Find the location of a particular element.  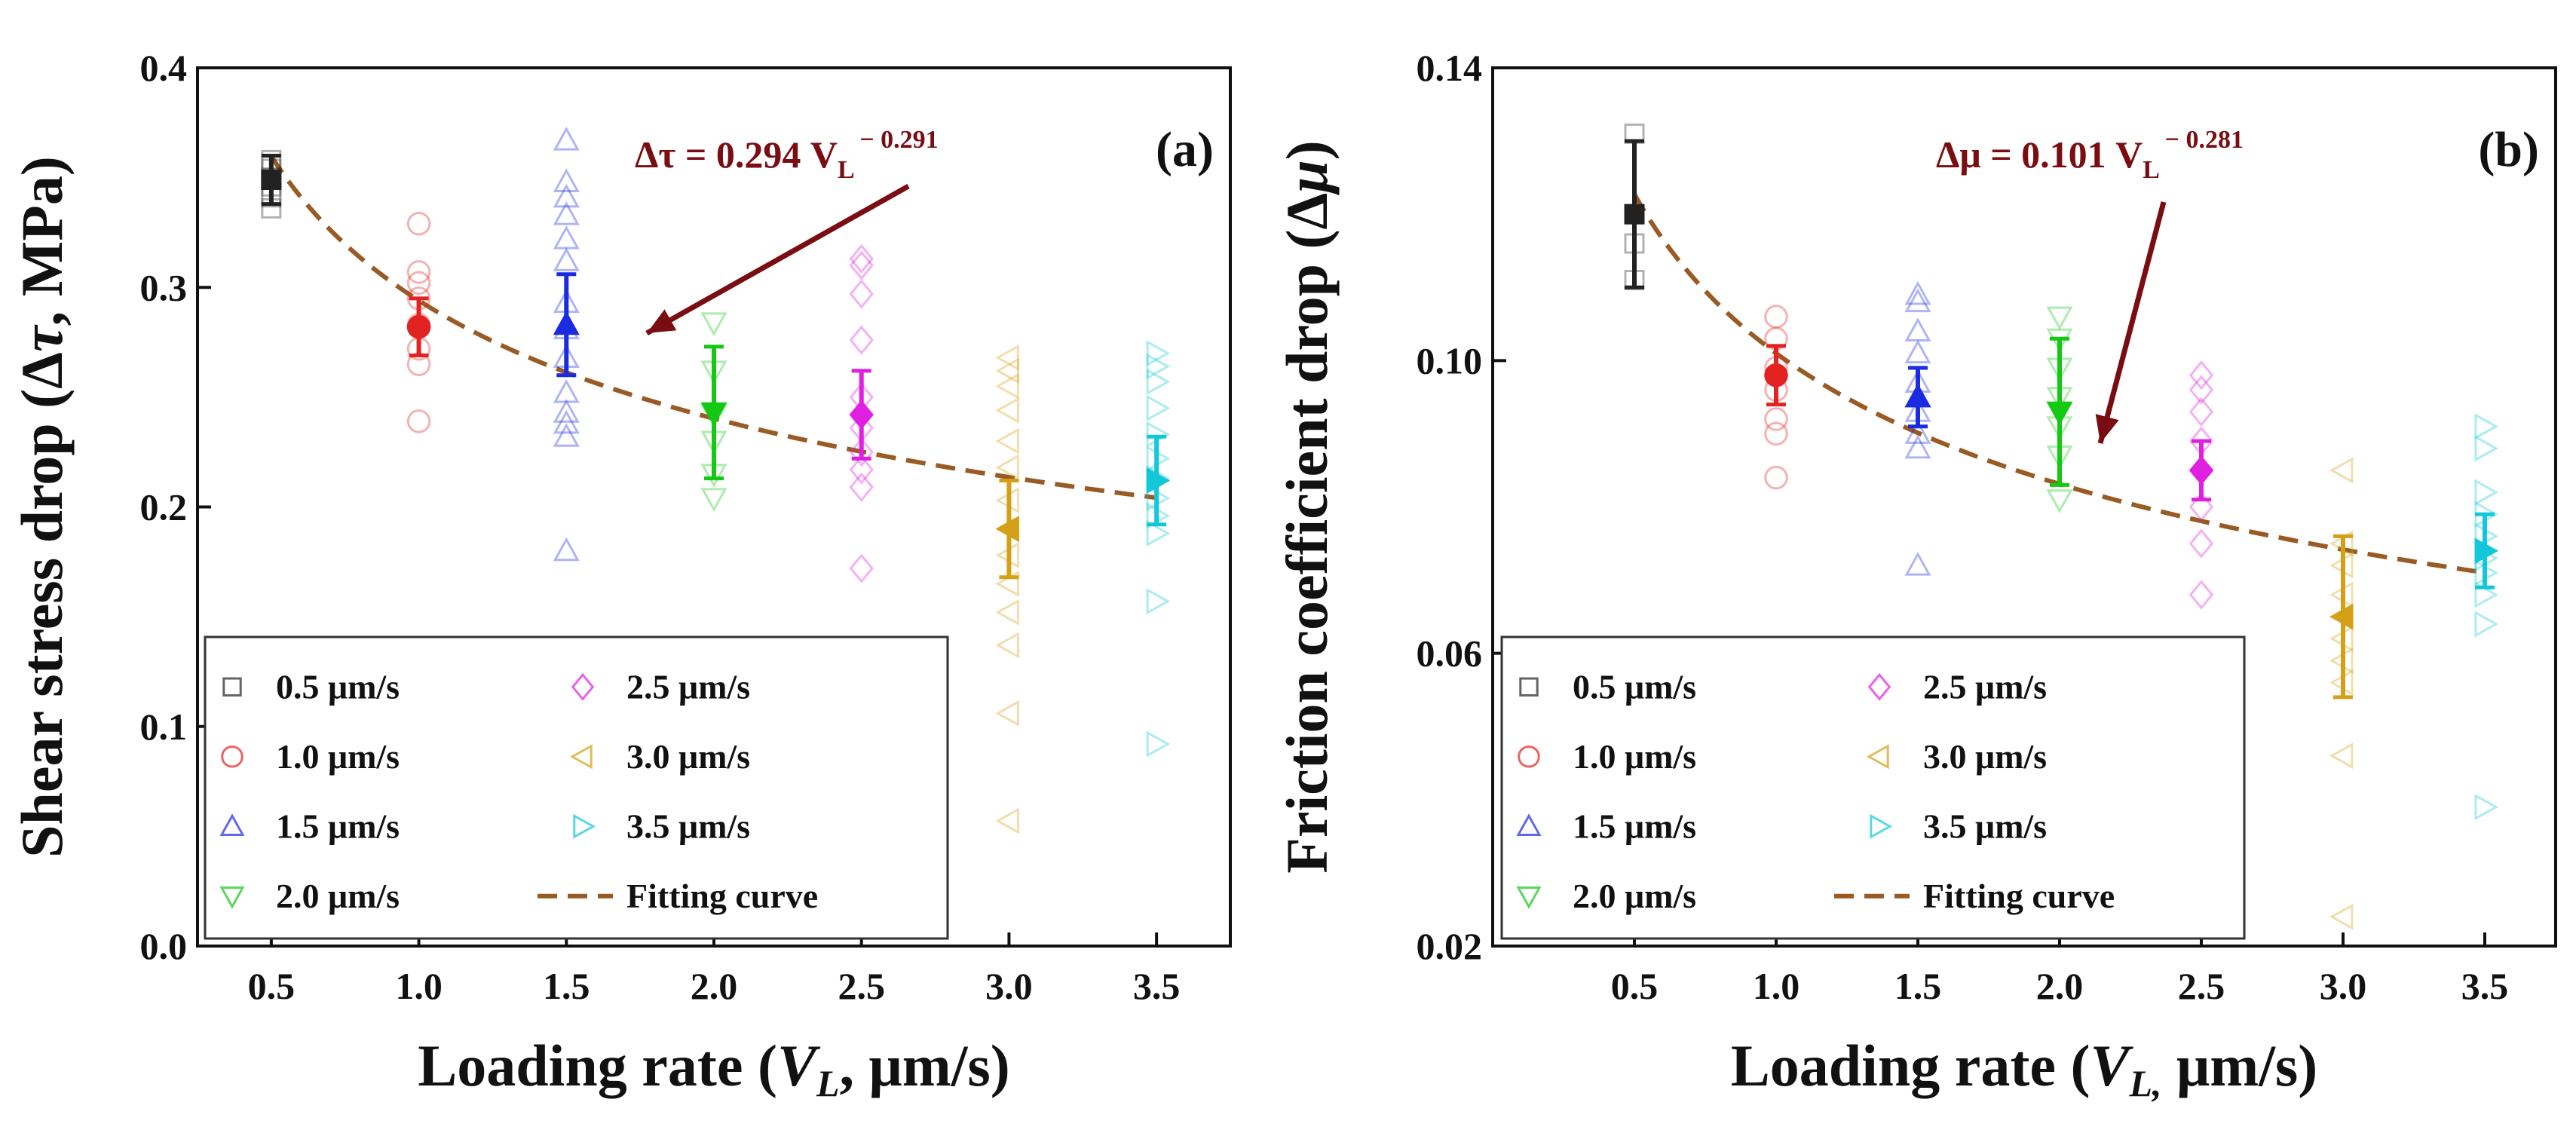

legend-item: 0.5 μm/s is located at coordinates (1607, 686).